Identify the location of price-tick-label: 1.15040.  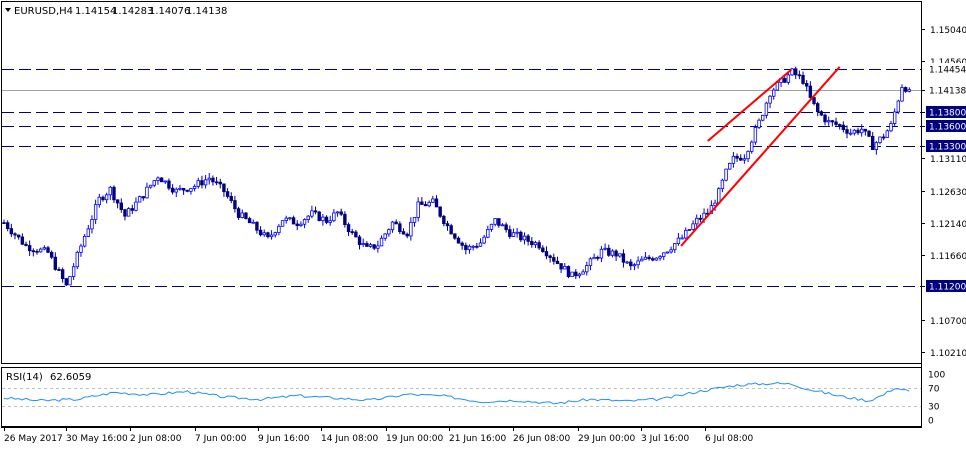
(948, 31).